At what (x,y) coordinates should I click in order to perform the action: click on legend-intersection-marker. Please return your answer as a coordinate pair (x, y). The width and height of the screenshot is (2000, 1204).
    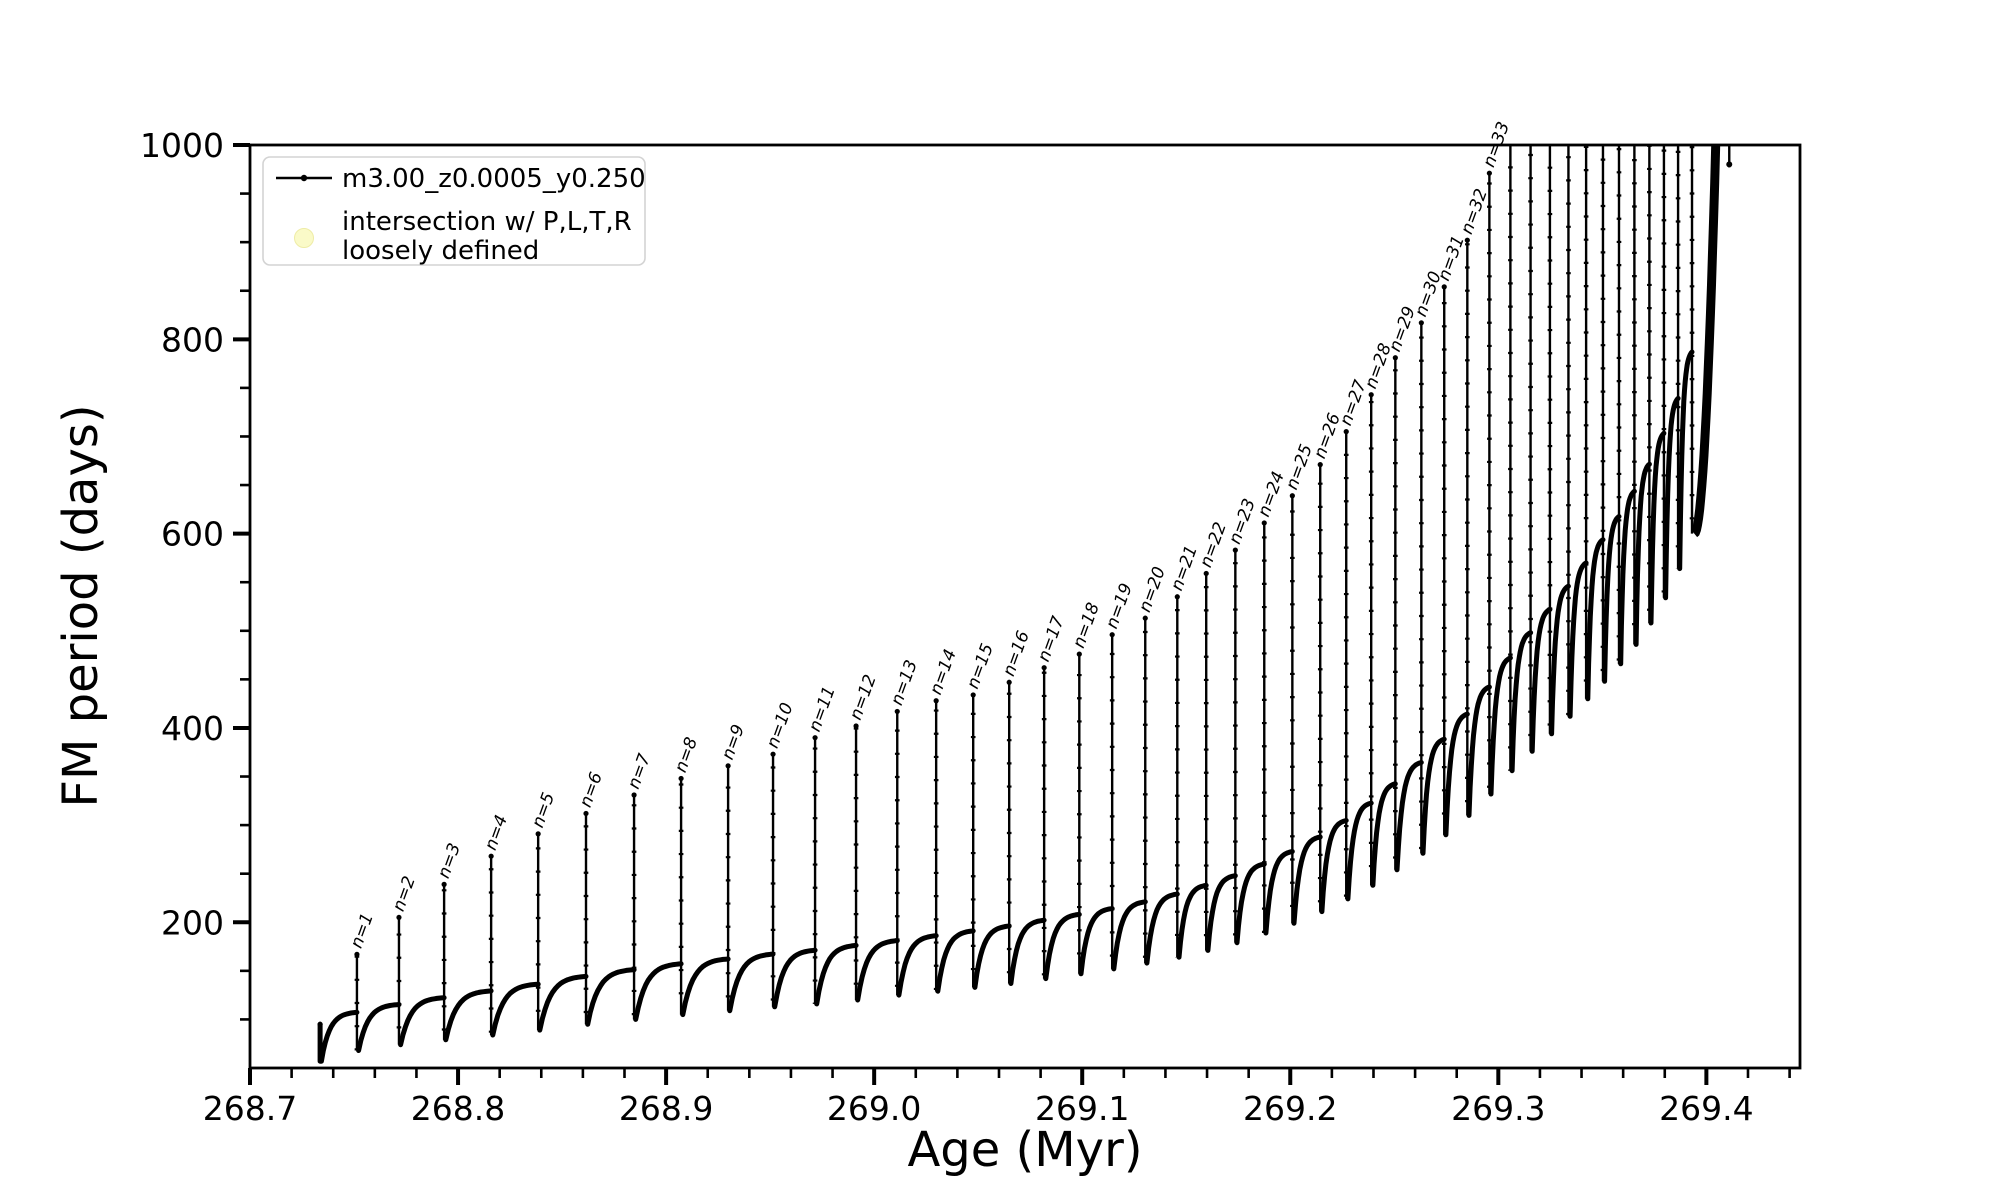
    Looking at the image, I should click on (304, 238).